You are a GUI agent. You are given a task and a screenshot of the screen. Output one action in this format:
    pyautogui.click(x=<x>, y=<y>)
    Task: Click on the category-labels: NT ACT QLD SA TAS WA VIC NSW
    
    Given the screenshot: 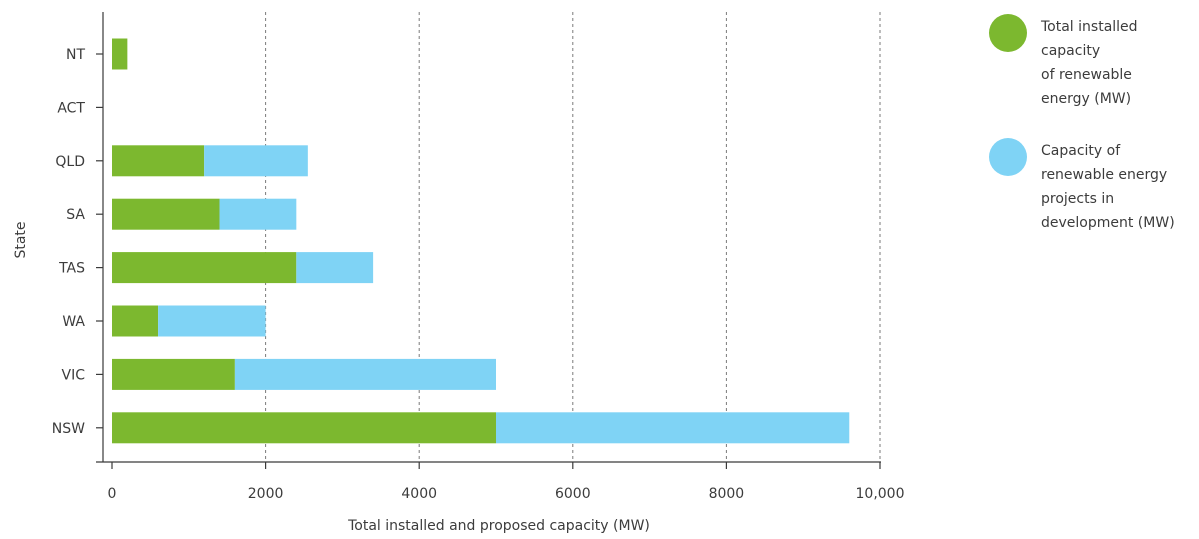 What is the action you would take?
    pyautogui.click(x=69, y=242)
    